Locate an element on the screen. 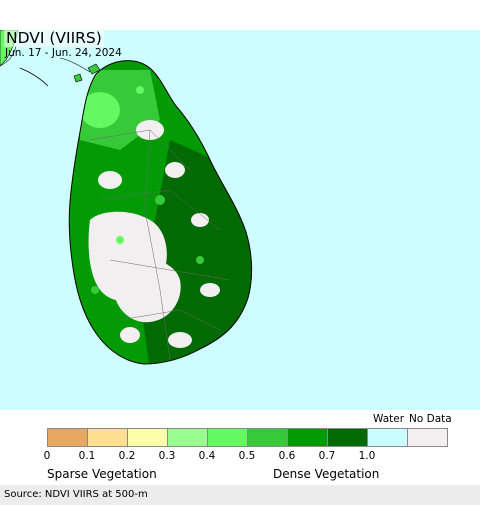  dense-vegetation-label: Dense Vegetation is located at coordinates (326, 474).